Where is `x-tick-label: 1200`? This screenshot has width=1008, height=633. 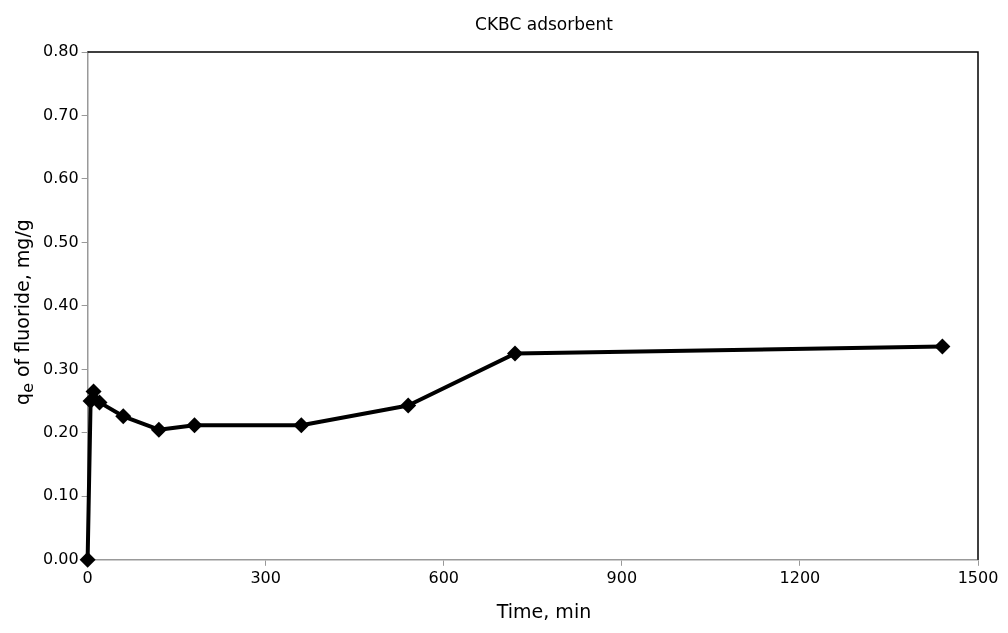 x-tick-label: 1200 is located at coordinates (800, 577).